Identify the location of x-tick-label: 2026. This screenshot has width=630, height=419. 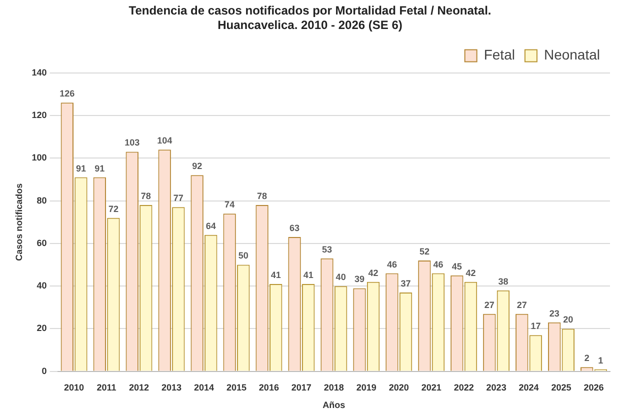
(594, 387).